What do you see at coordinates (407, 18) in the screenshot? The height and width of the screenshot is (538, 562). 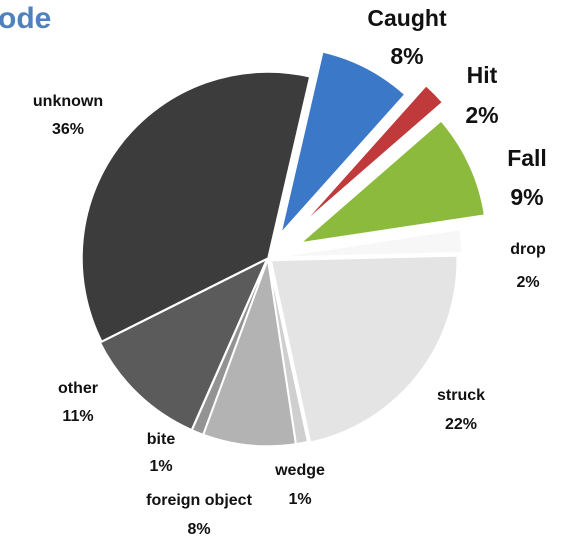 I see `slice-label: Caught` at bounding box center [407, 18].